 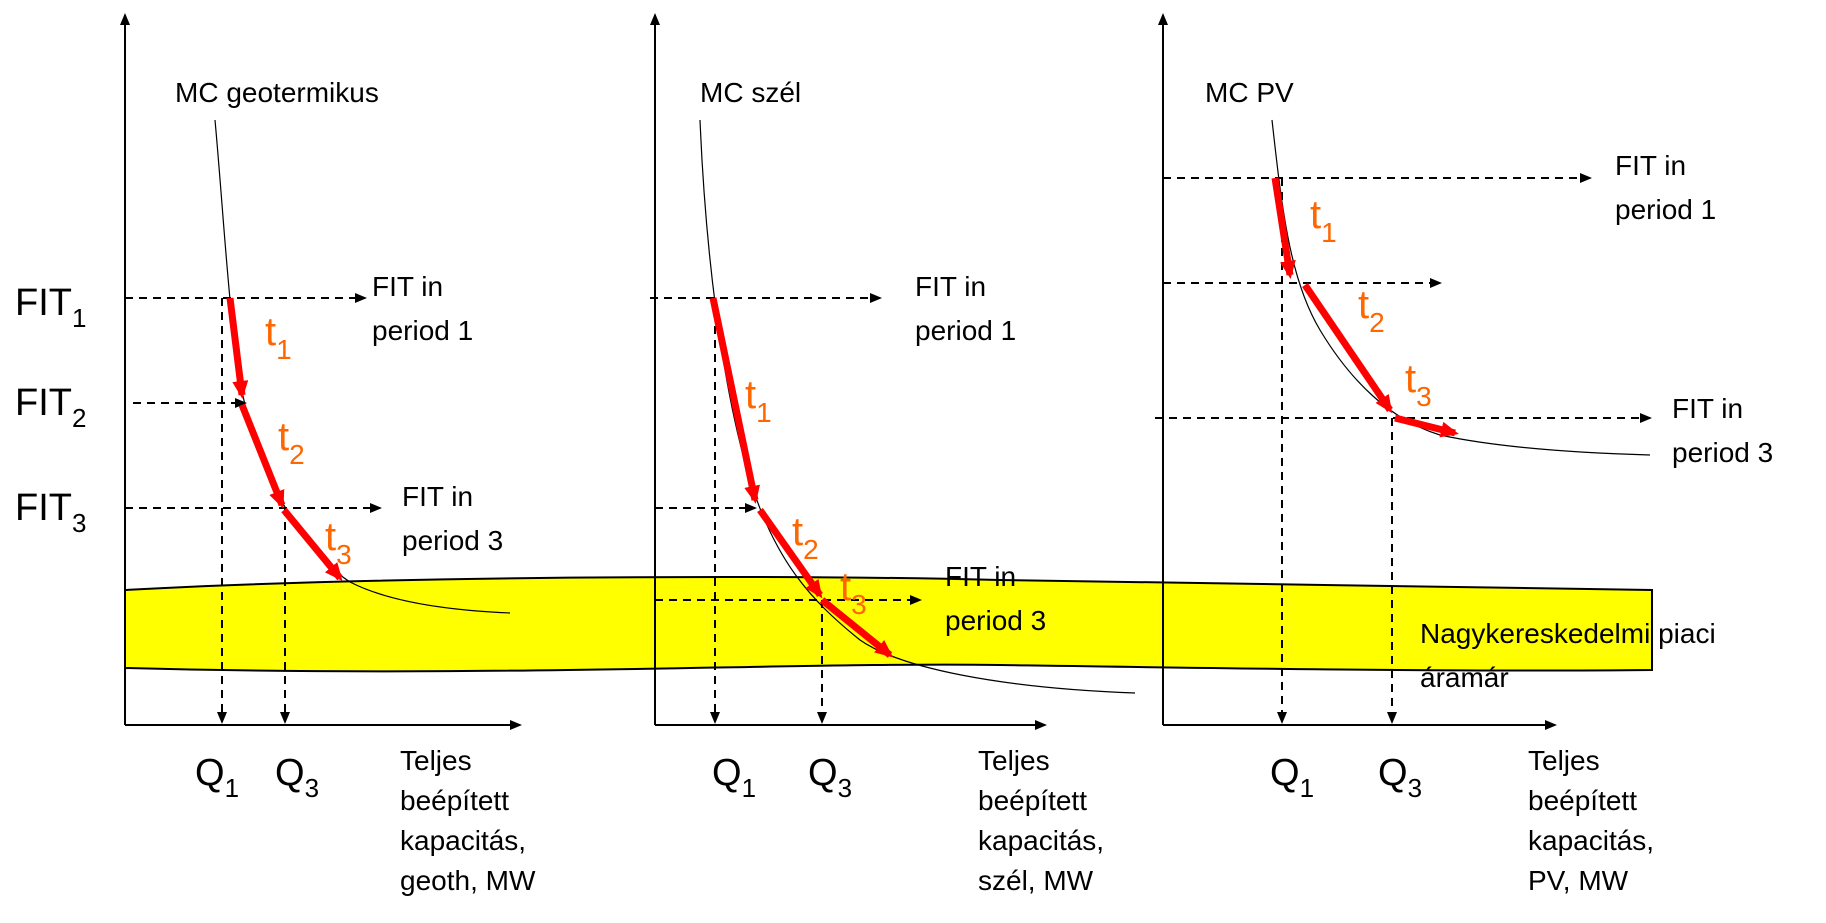 I want to click on x-axis-title: Teljes beépített kapacitás, PV, MW, so click(x=1595, y=820).